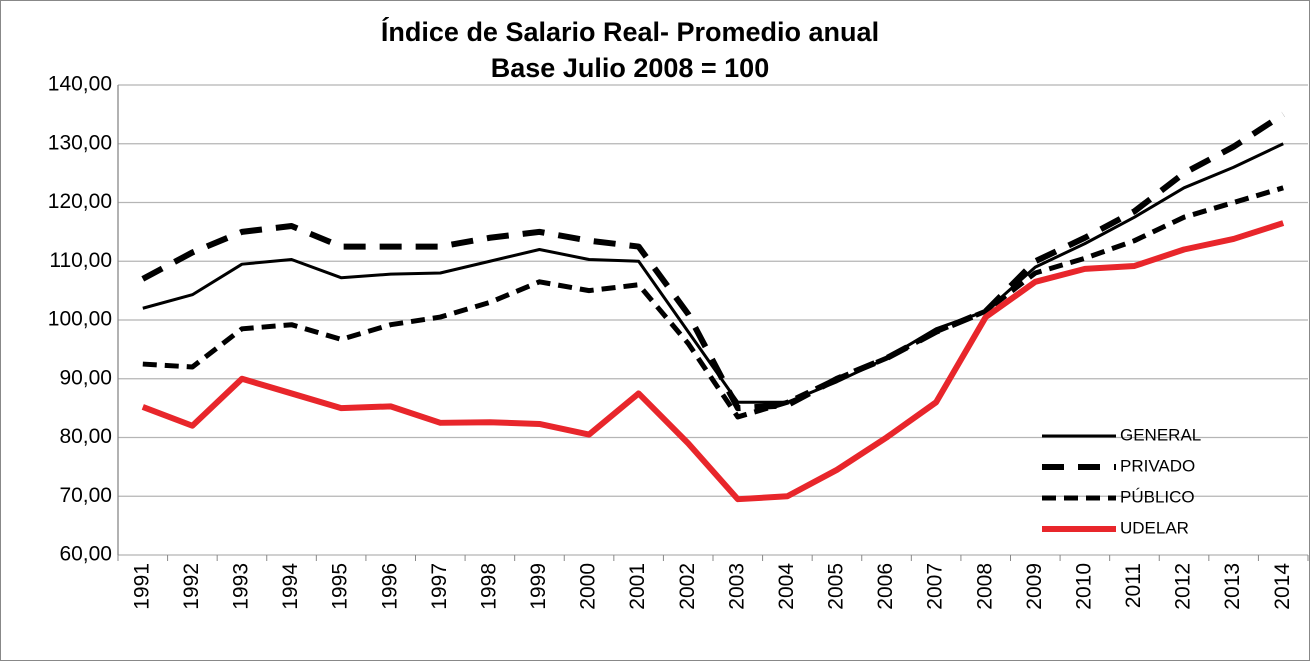 The image size is (1311, 662). I want to click on x-tick-label: 2011, so click(1133, 585).